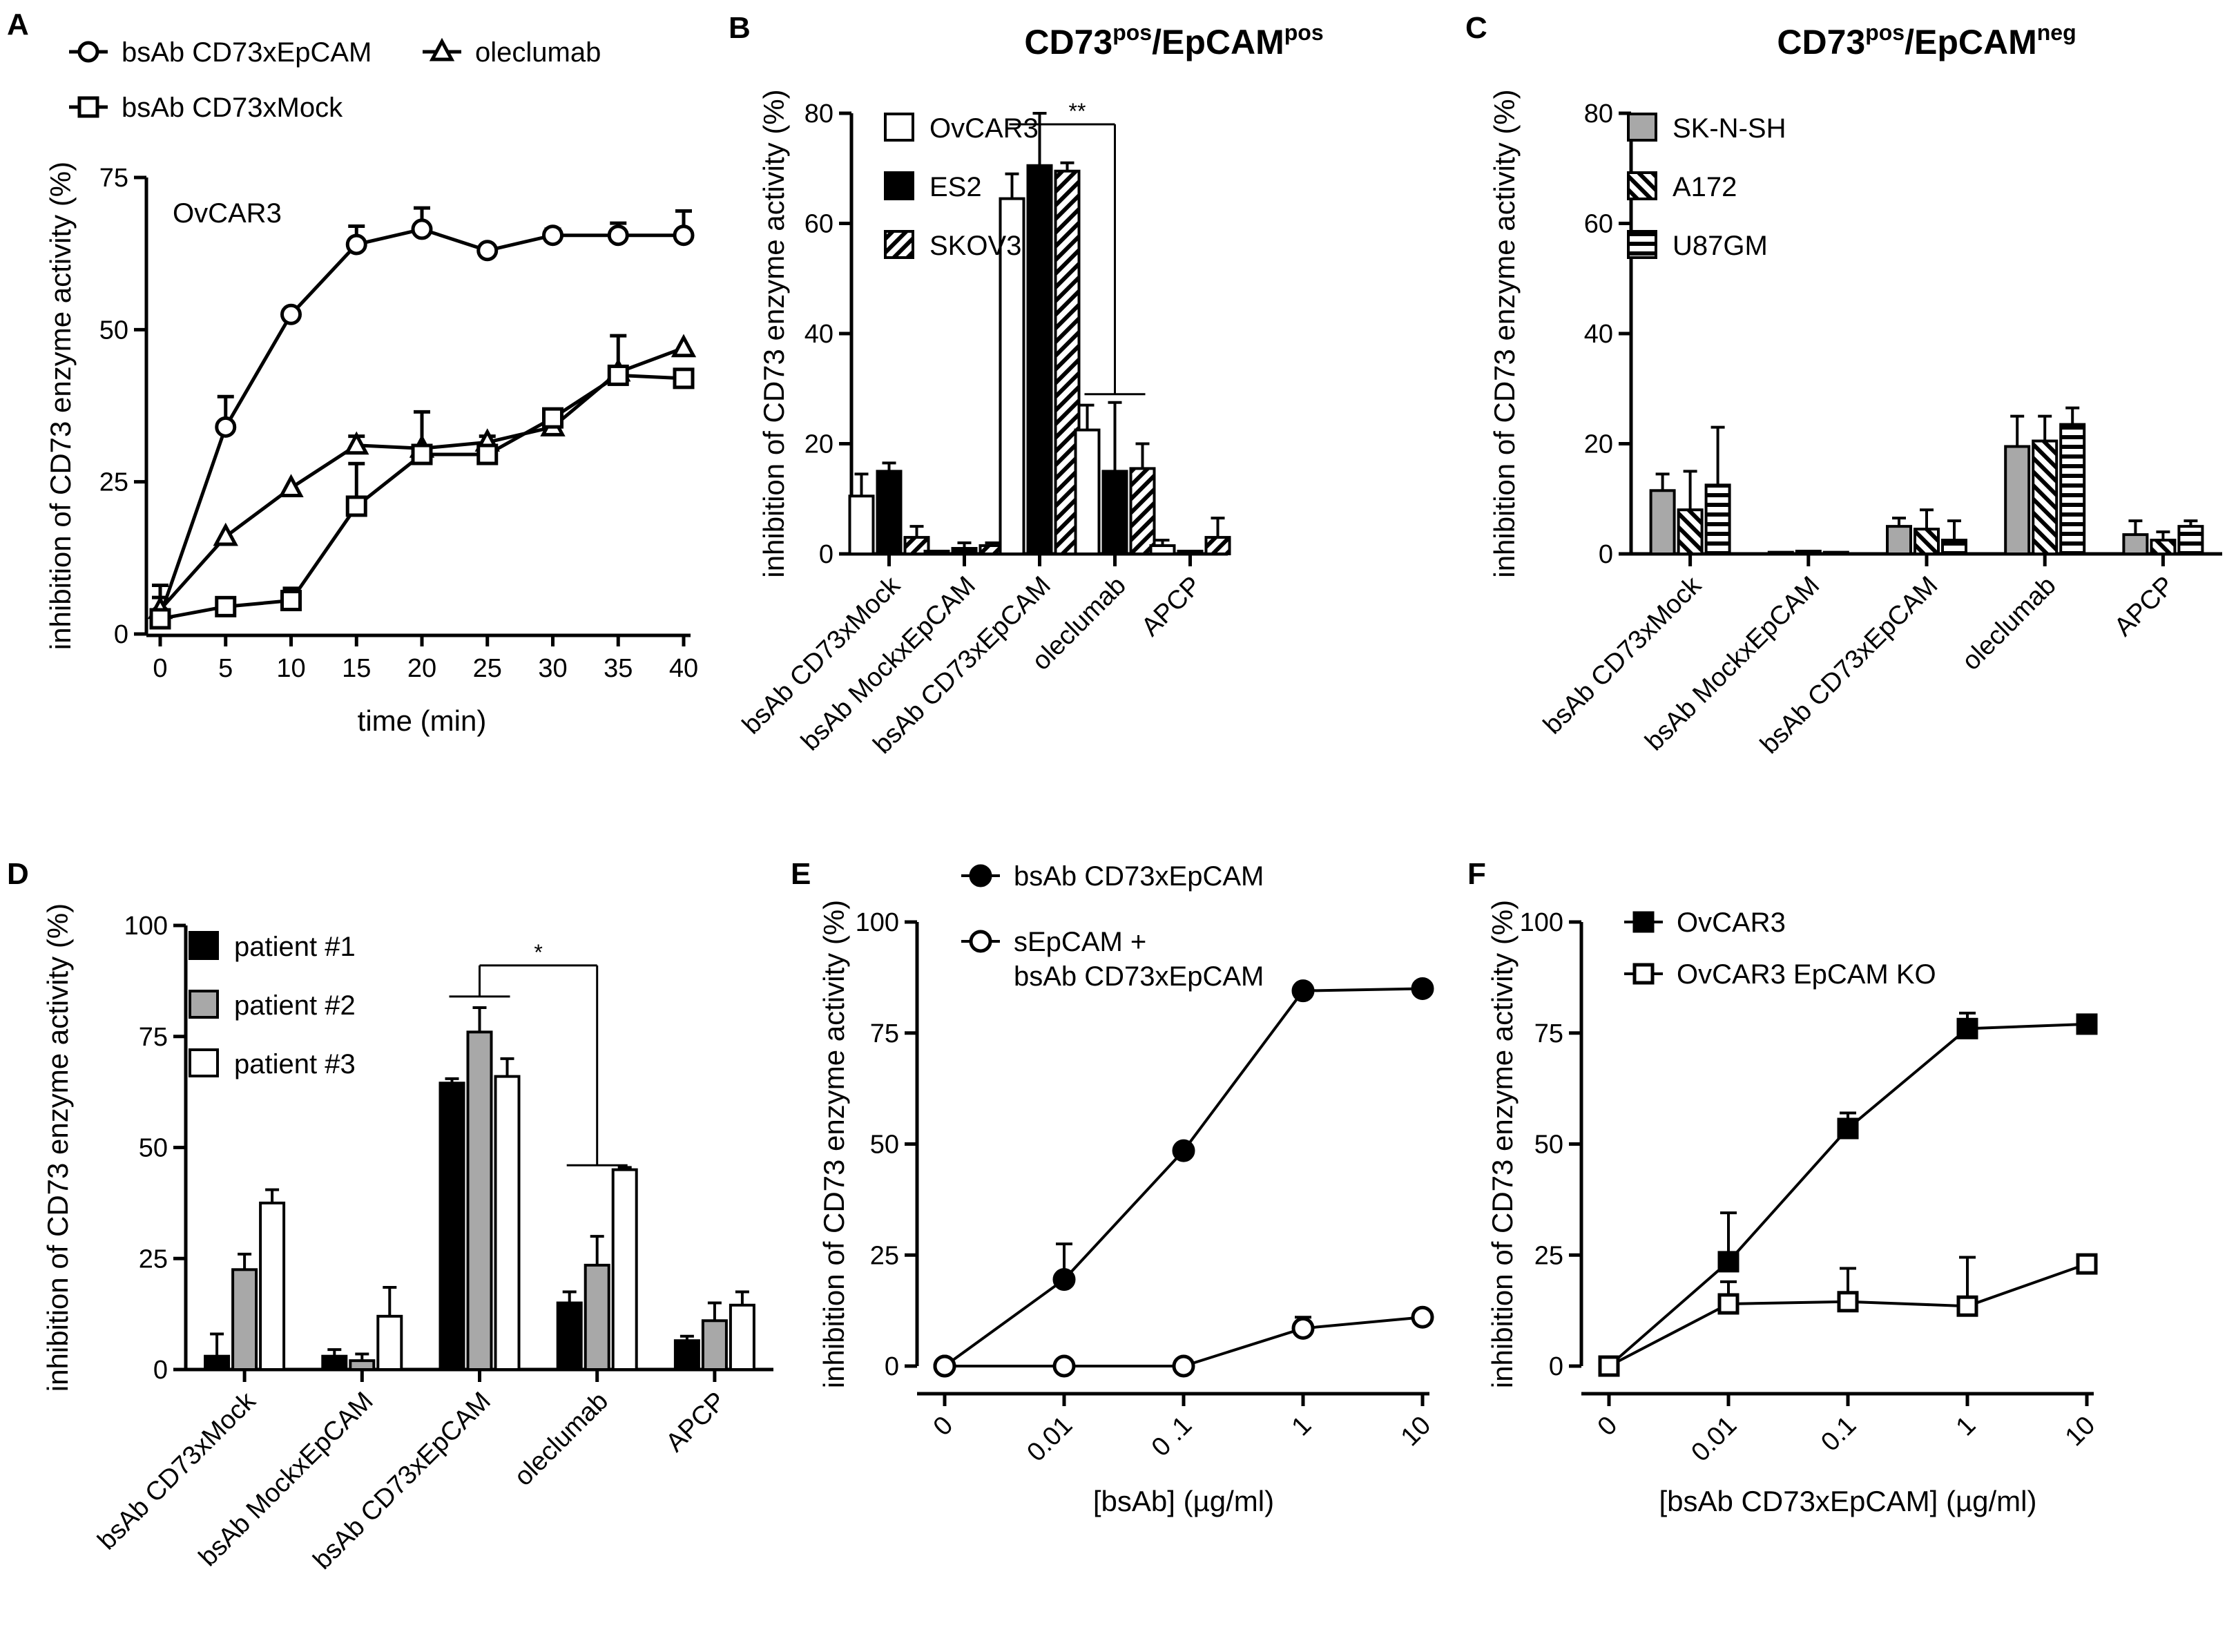  What do you see at coordinates (422, 720) in the screenshot?
I see `x-axis-label: time (min)` at bounding box center [422, 720].